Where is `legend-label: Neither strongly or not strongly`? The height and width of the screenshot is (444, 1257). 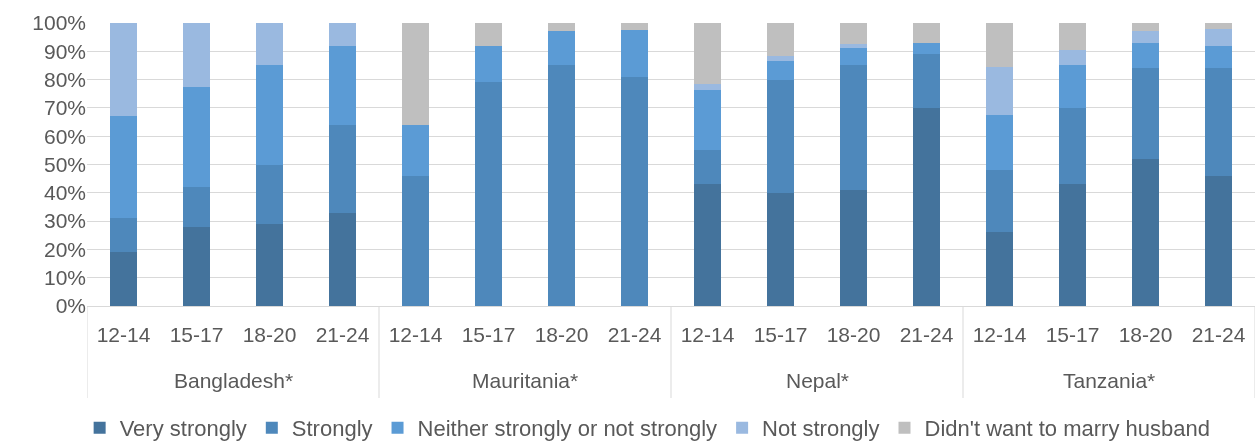 legend-label: Neither strongly or not strongly is located at coordinates (567, 429).